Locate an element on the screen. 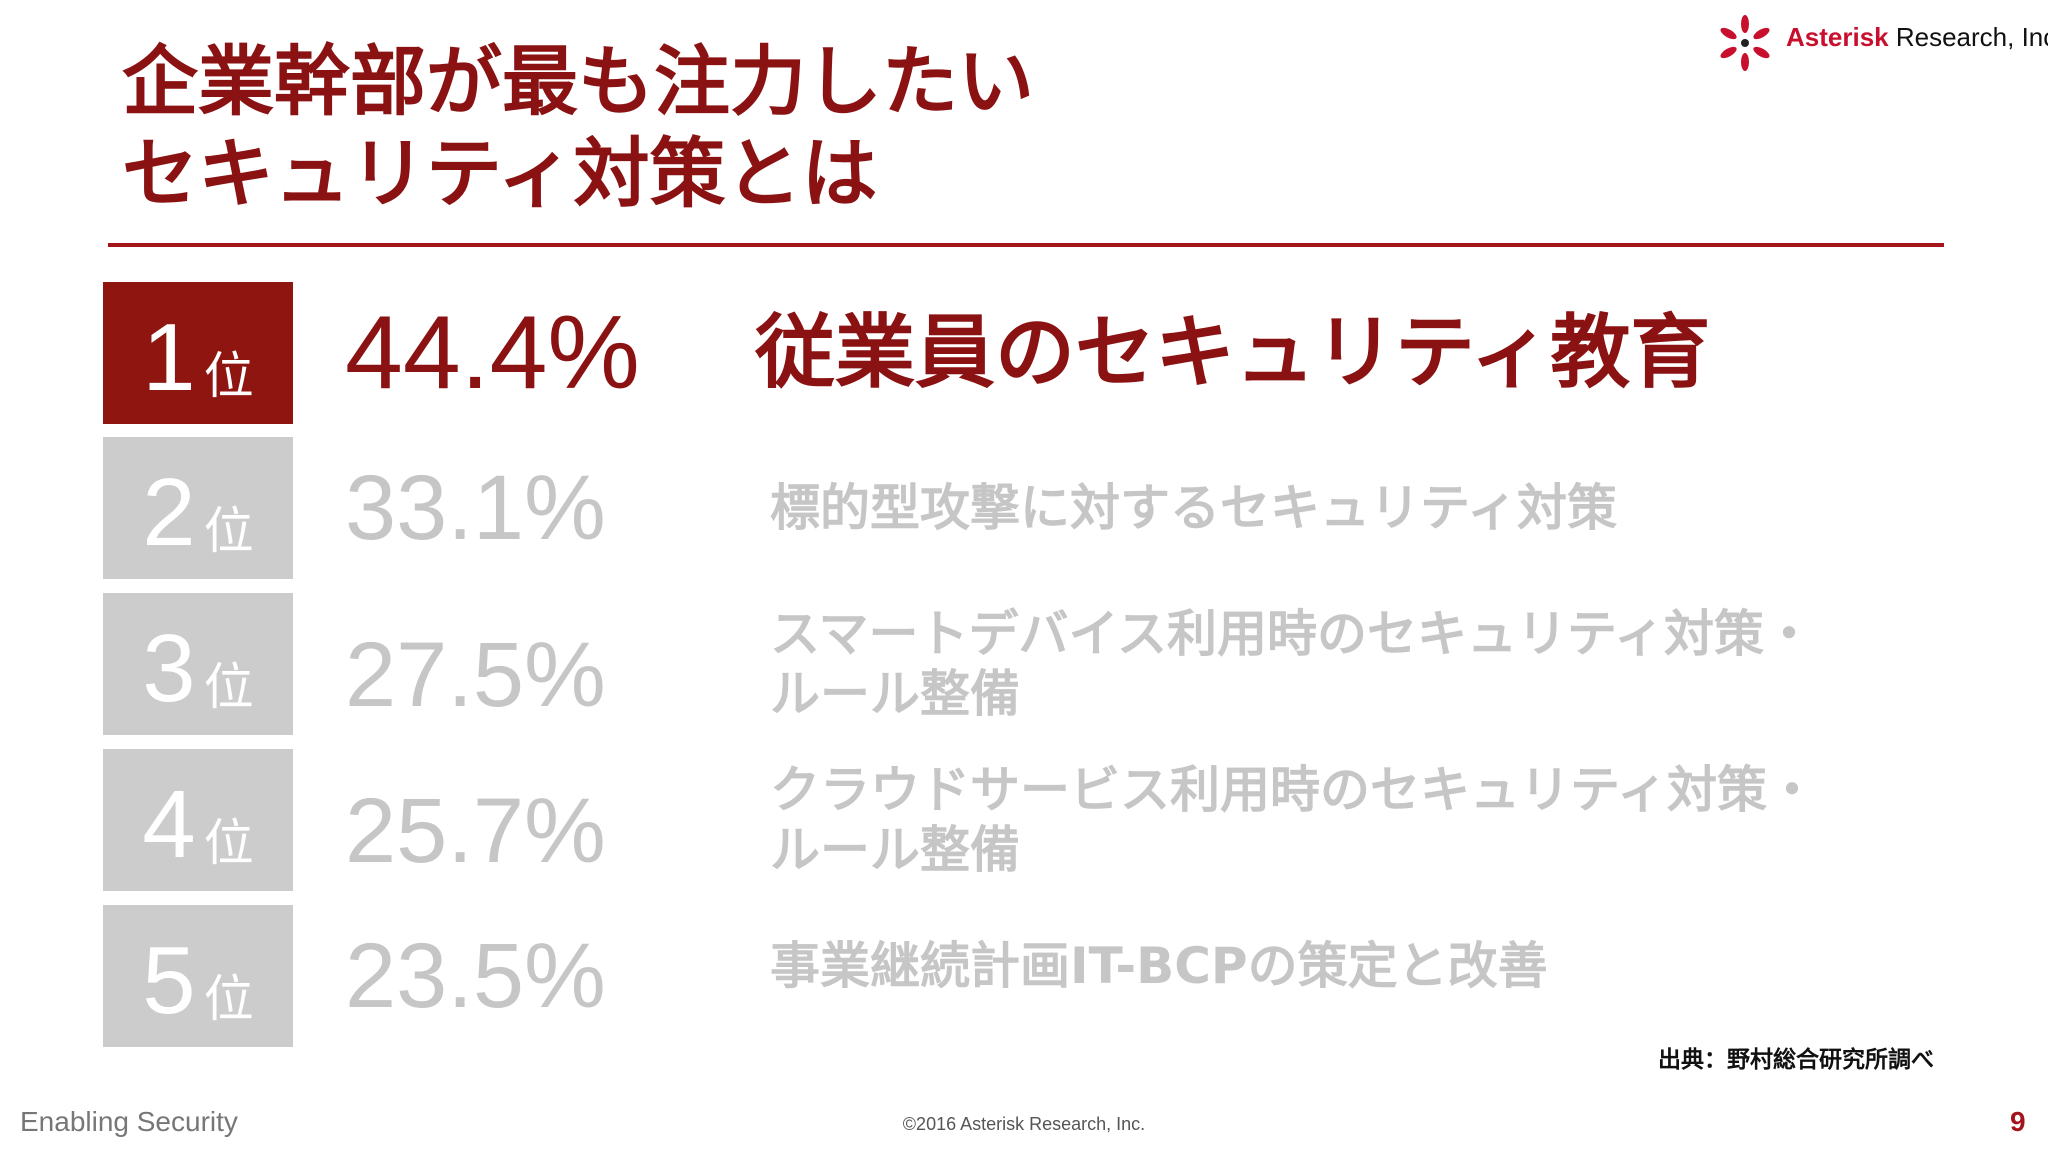 This screenshot has width=2048, height=1152. measure-label: 従業員のセキュリティ教育 is located at coordinates (1335, 353).